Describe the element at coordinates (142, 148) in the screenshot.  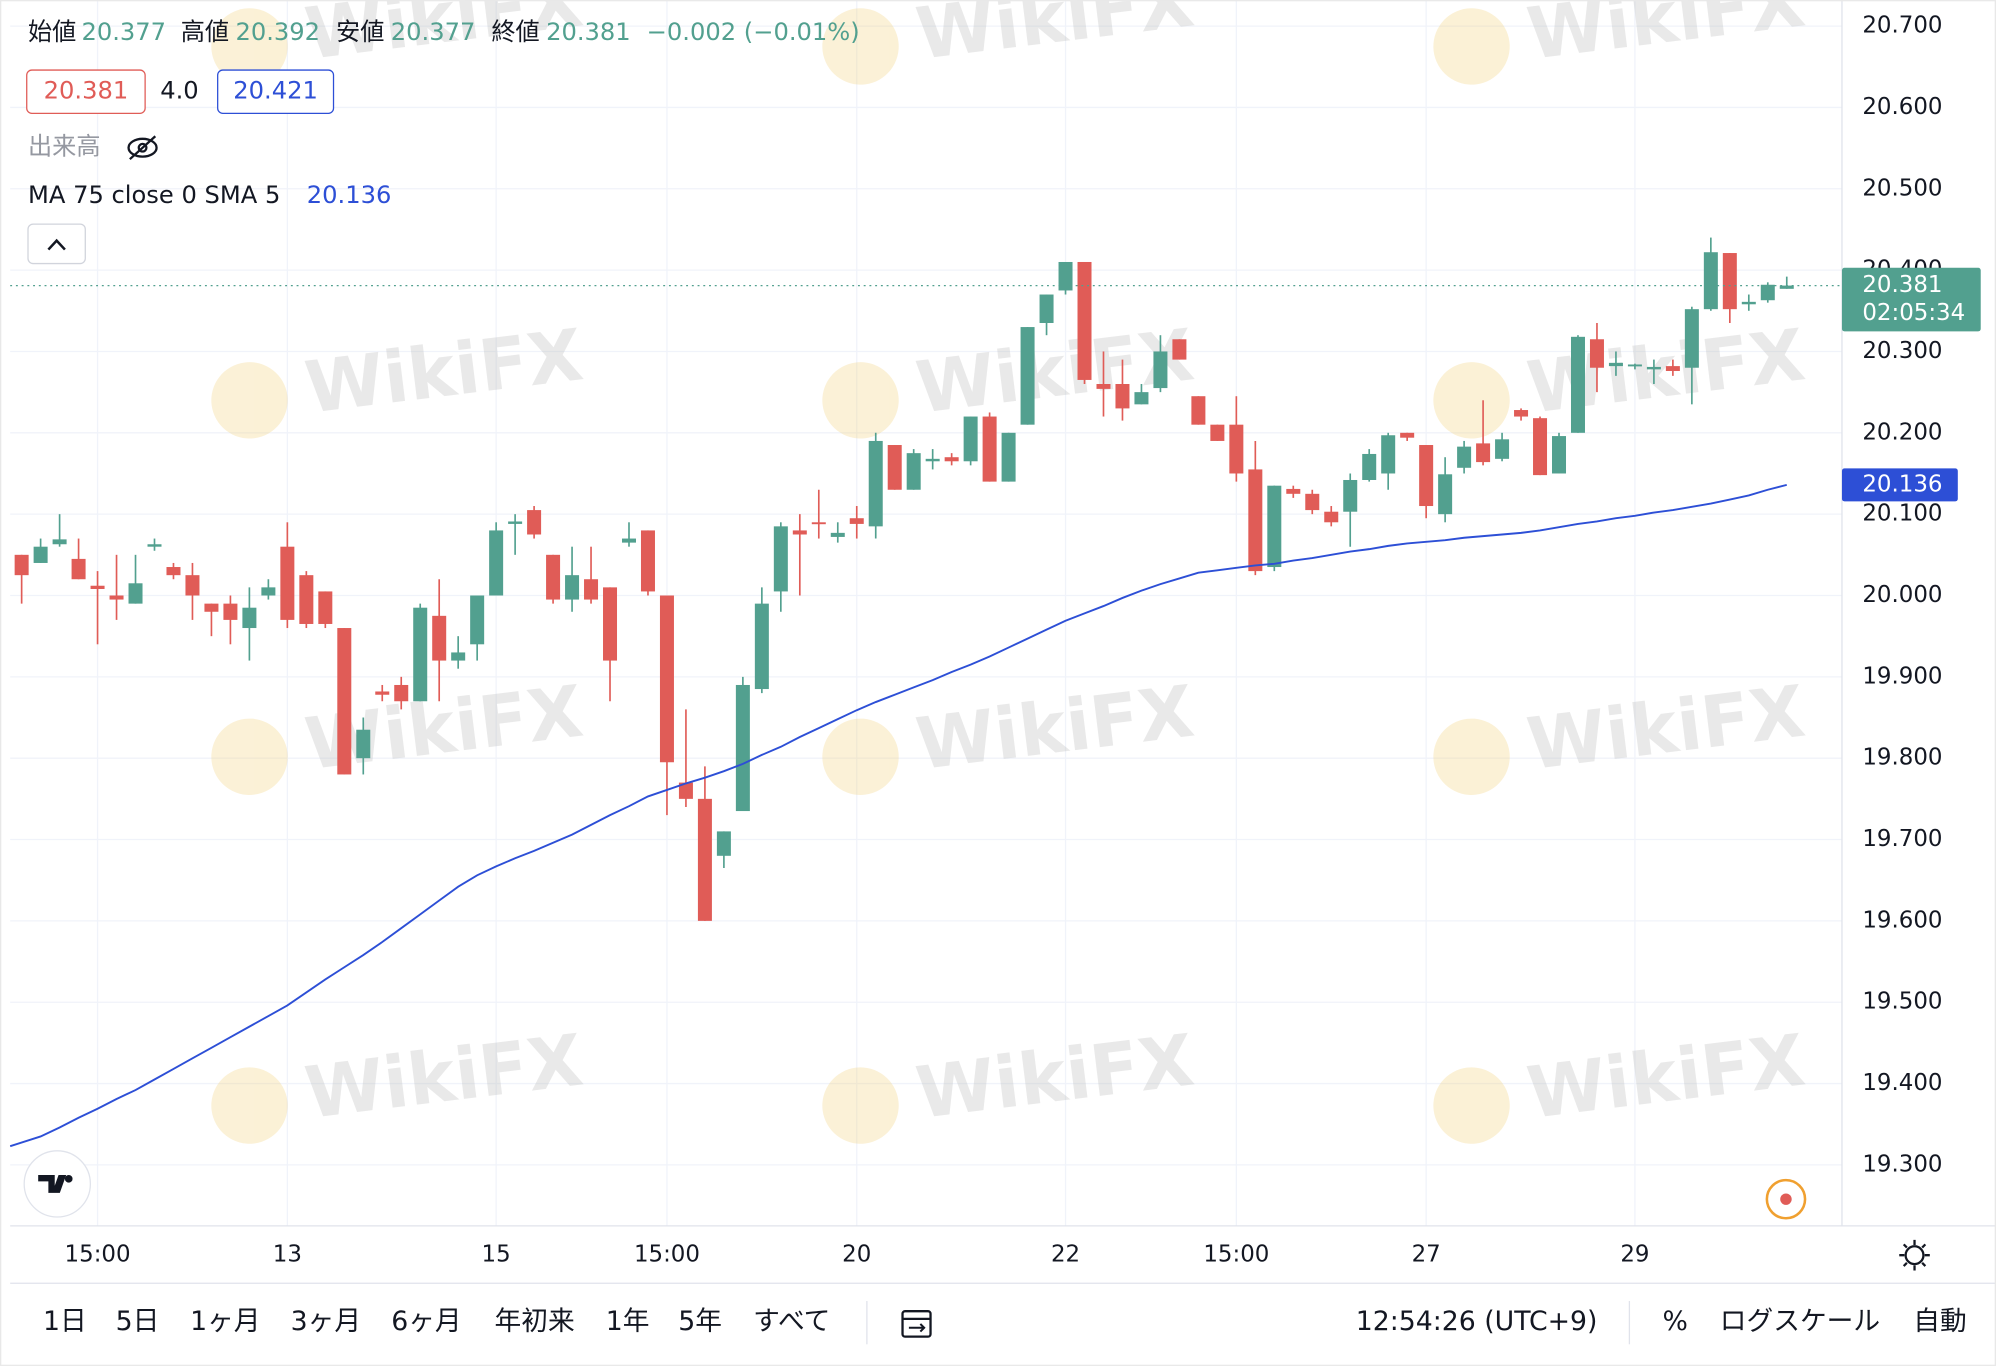
I see `hide-icon` at that location.